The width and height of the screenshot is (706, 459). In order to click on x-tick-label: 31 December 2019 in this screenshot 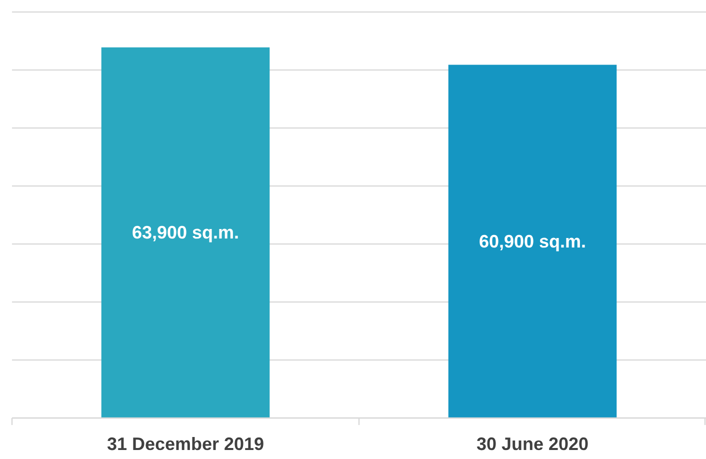, I will do `click(185, 444)`.